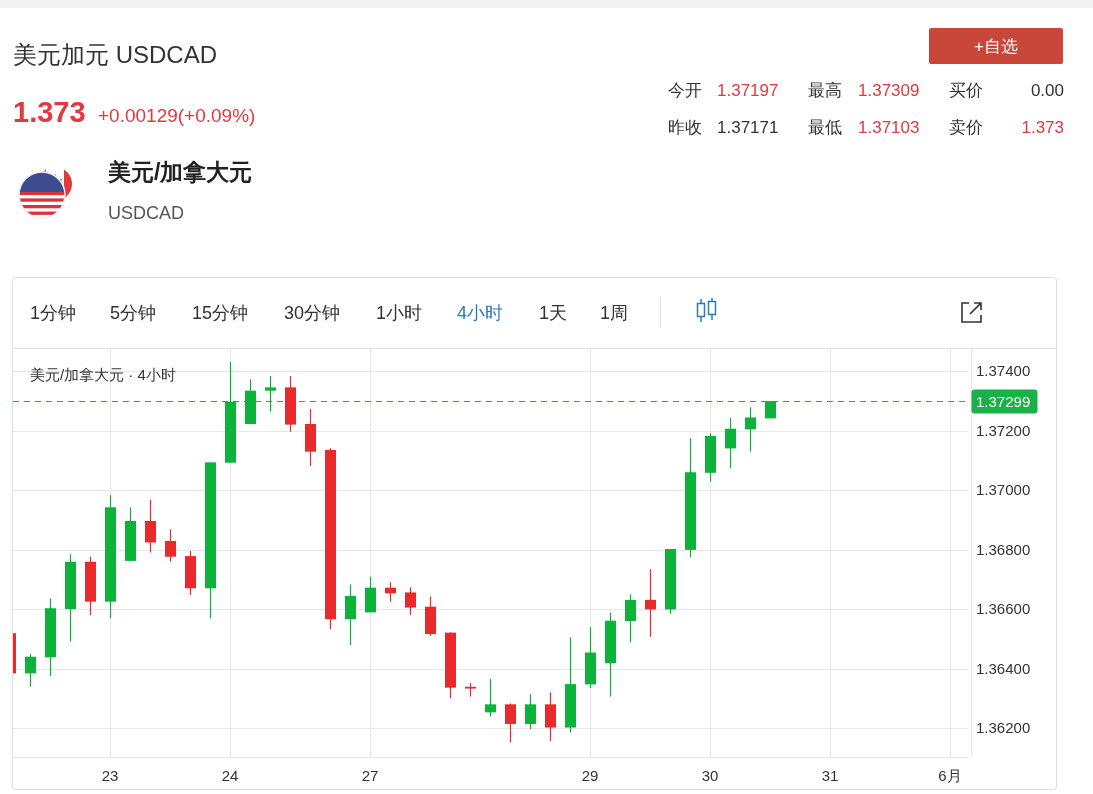 This screenshot has width=1093, height=794. Describe the element at coordinates (115, 54) in the screenshot. I see `page-heading: 美元加元 USDCAD` at that location.